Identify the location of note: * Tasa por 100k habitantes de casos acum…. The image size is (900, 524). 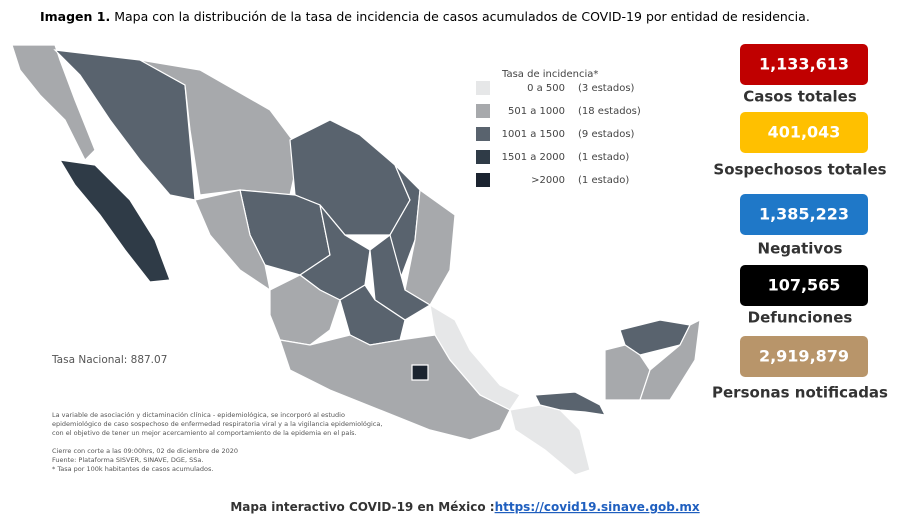
(132, 469).